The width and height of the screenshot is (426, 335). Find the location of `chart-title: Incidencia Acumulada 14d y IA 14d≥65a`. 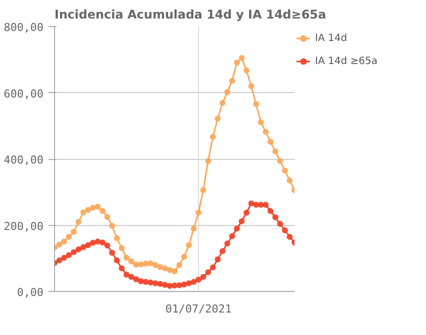

chart-title: Incidencia Acumulada 14d y IA 14d≥65a is located at coordinates (190, 15).